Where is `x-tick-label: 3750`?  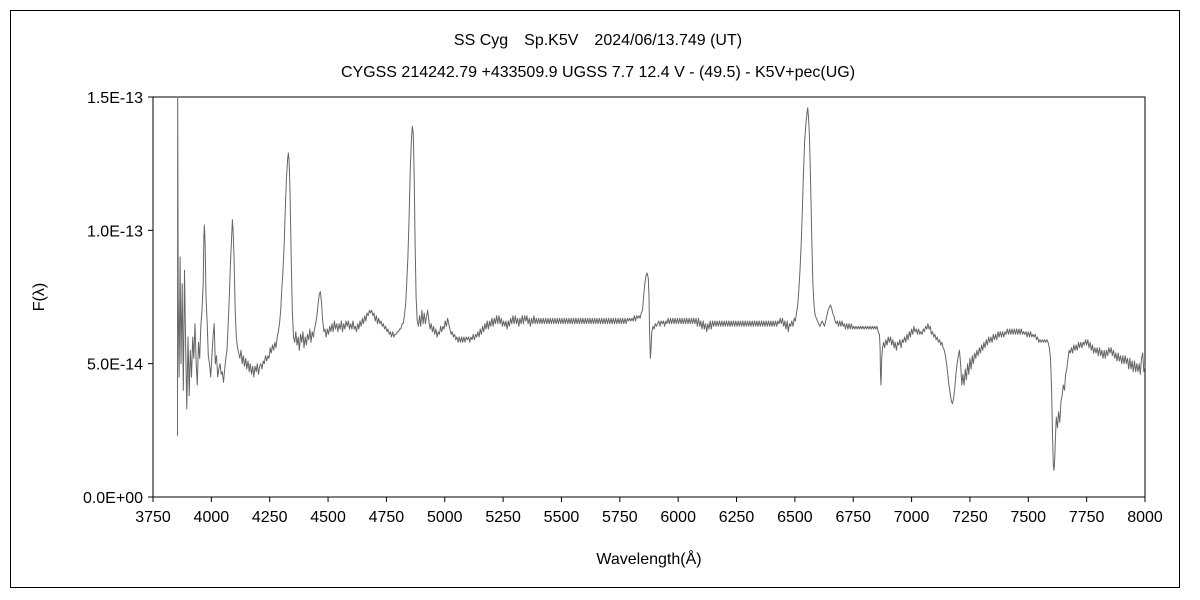 x-tick-label: 3750 is located at coordinates (153, 517).